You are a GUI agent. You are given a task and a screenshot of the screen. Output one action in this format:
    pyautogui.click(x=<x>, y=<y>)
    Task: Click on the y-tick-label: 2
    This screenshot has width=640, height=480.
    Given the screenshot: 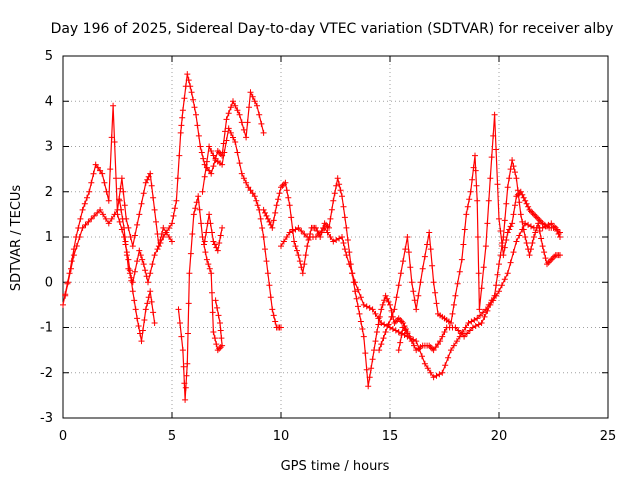 What is the action you would take?
    pyautogui.click(x=49, y=192)
    